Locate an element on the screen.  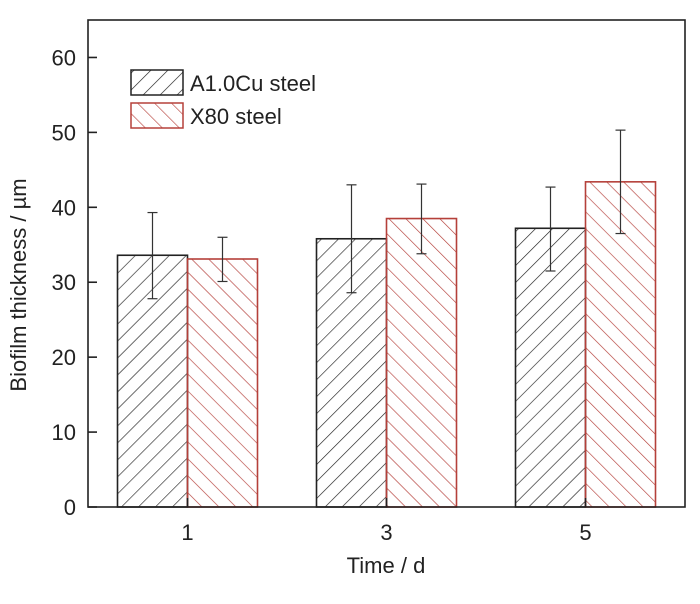
y-tick-label: 40 is located at coordinates (64, 207).